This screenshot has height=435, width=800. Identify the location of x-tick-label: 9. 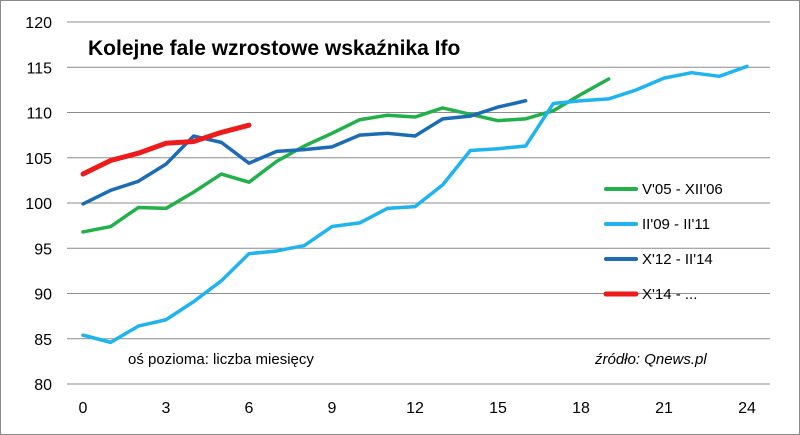
(332, 408).